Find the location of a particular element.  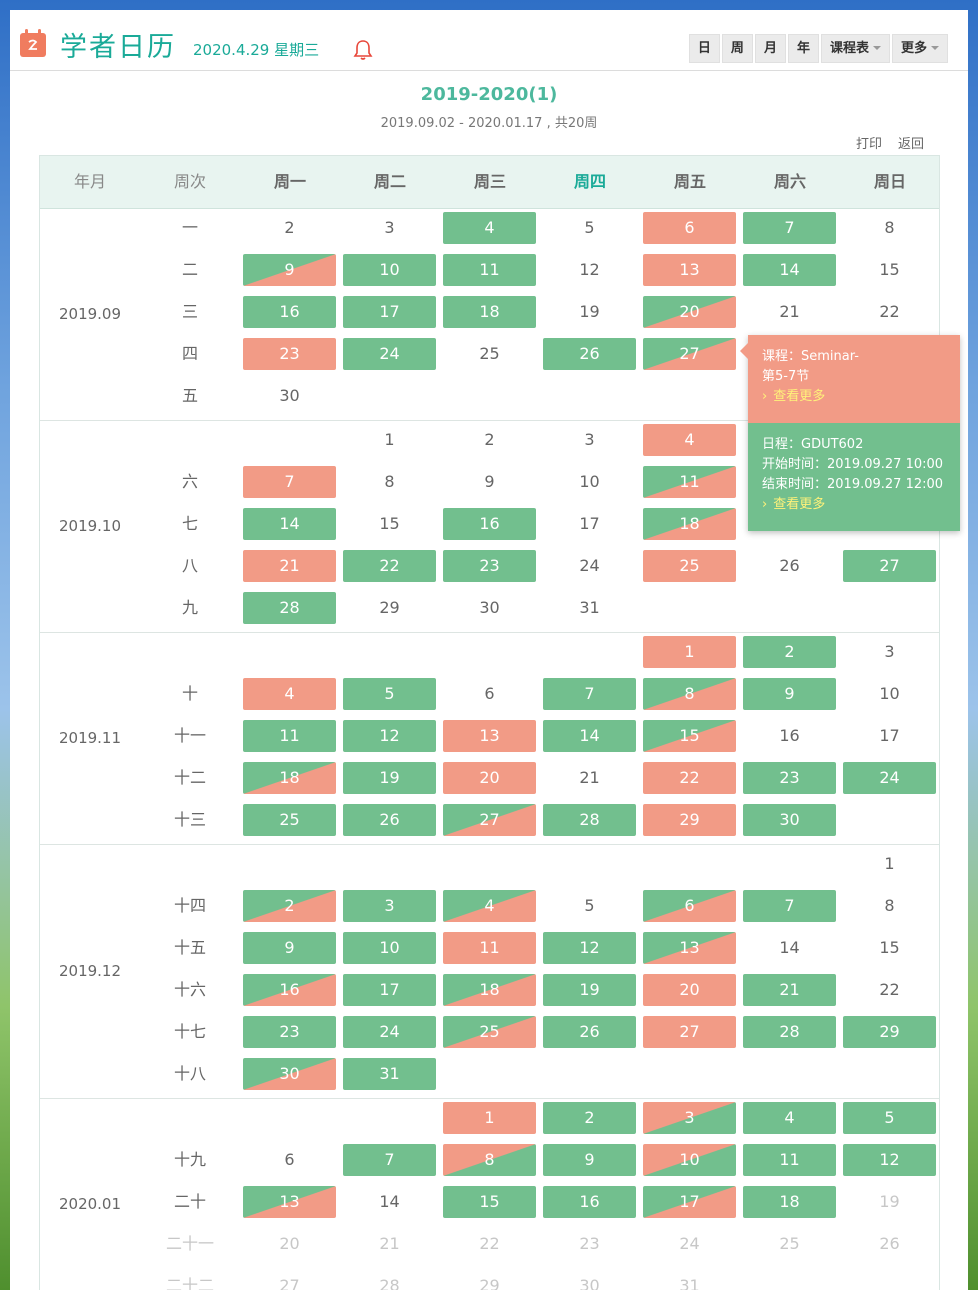

view-week-button: 周 is located at coordinates (737, 48).